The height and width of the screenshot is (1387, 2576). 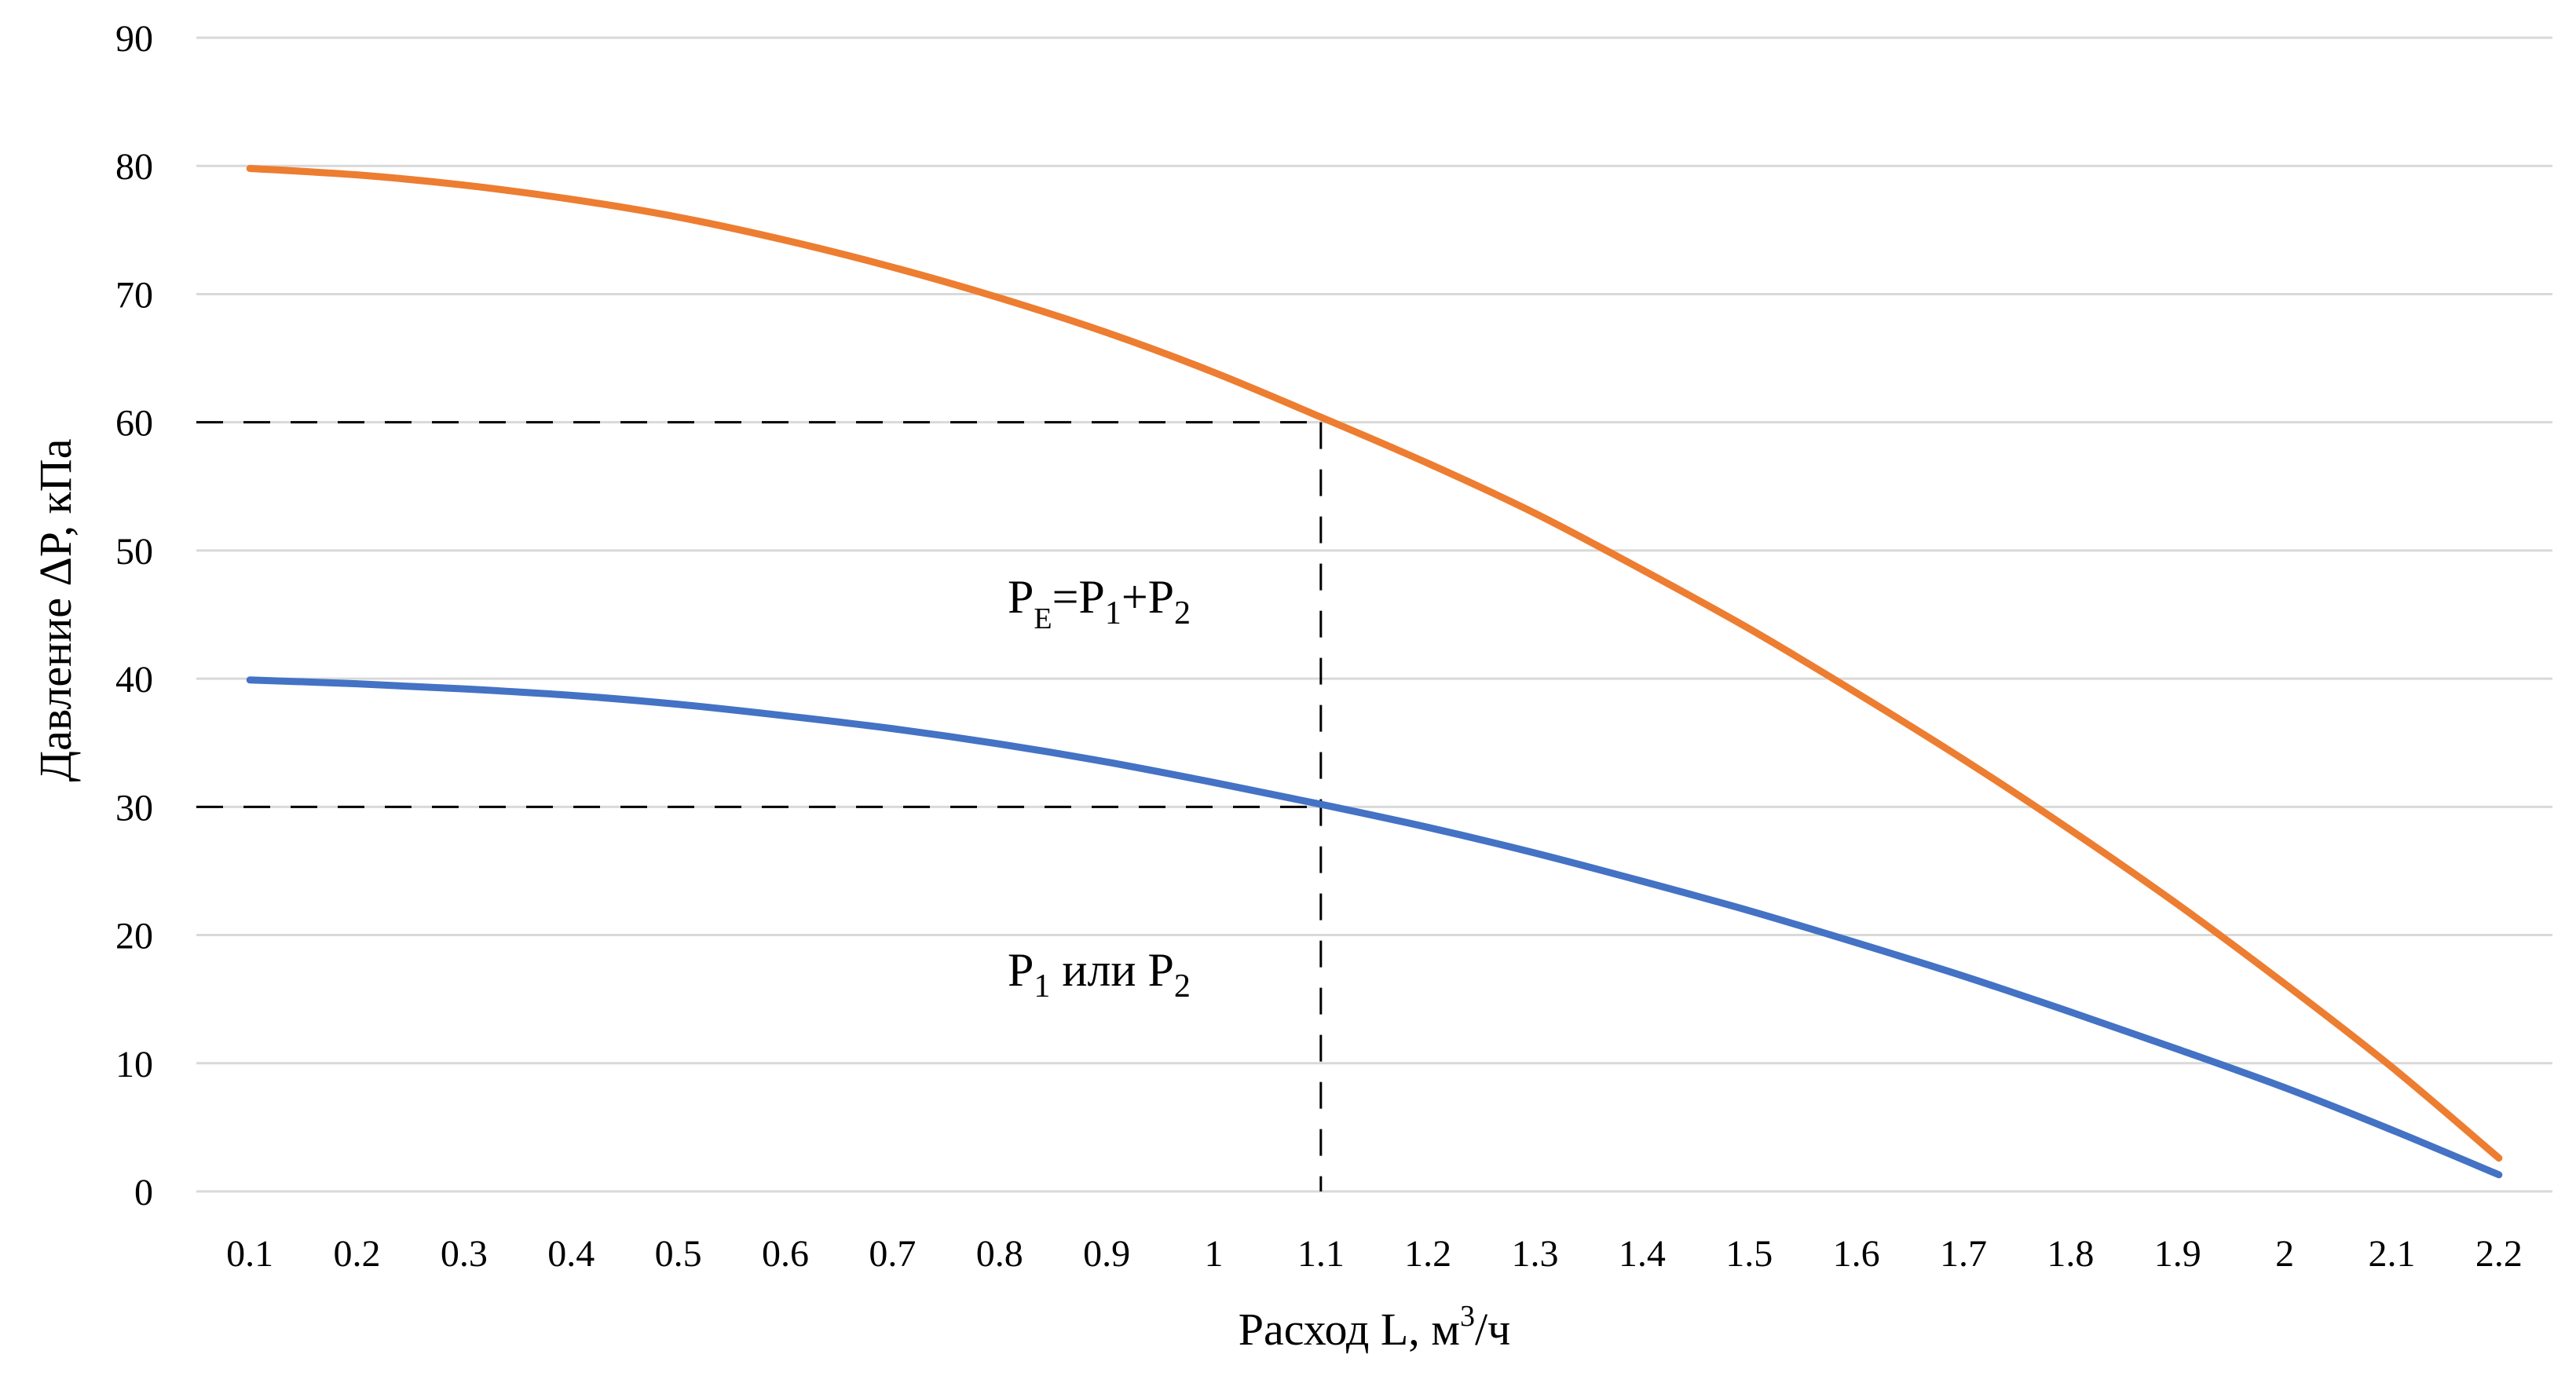 I want to click on y-tick-label: 10, so click(x=134, y=1064).